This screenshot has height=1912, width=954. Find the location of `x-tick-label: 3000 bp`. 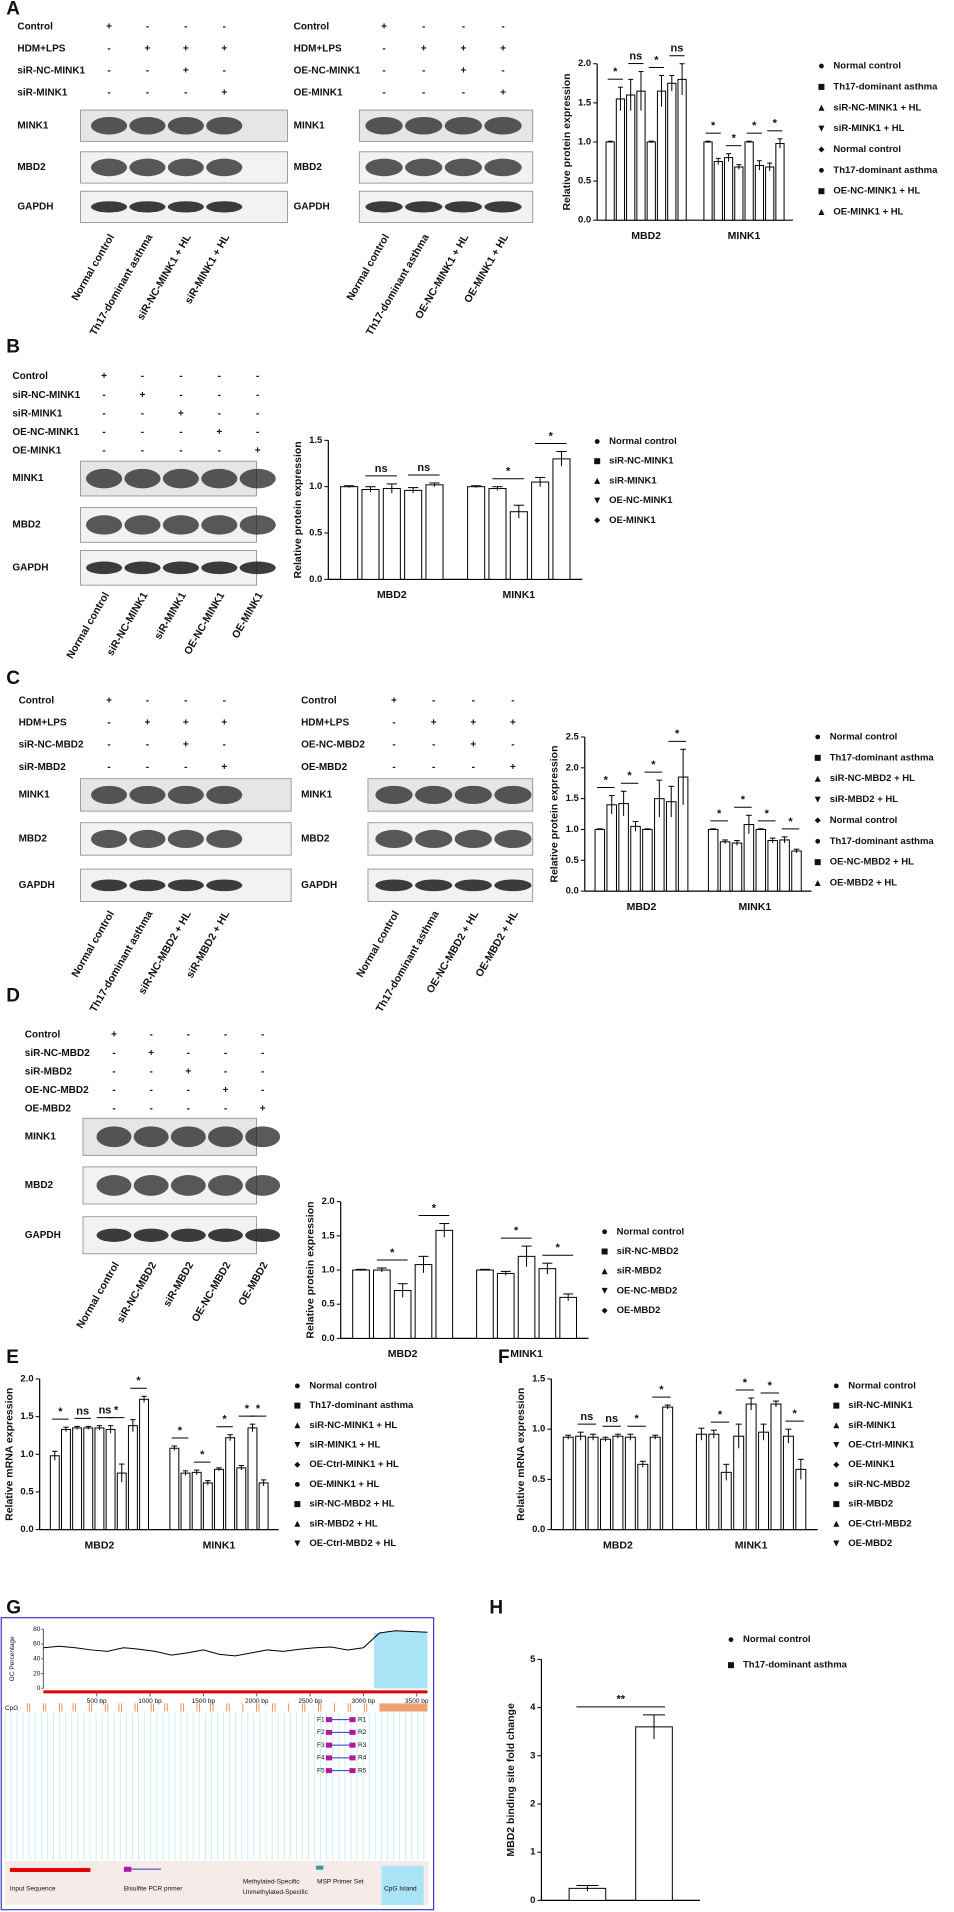

x-tick-label: 3000 bp is located at coordinates (364, 1701).